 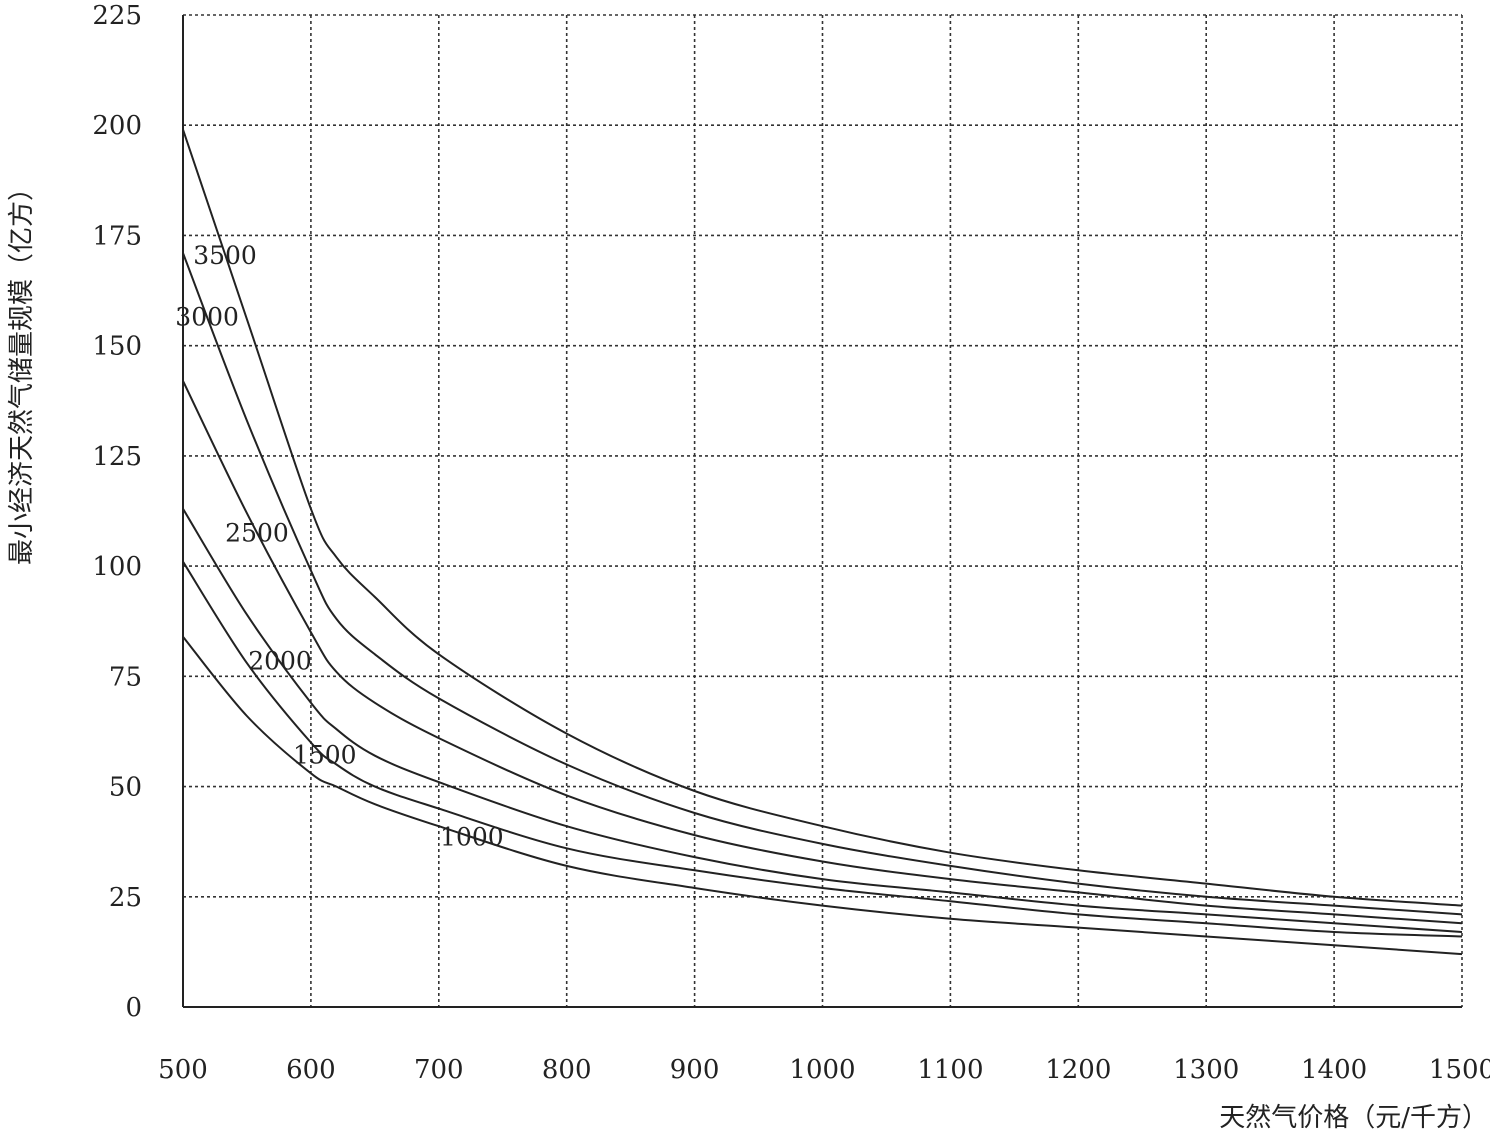 What do you see at coordinates (439, 1070) in the screenshot?
I see `x-tick-label: 700` at bounding box center [439, 1070].